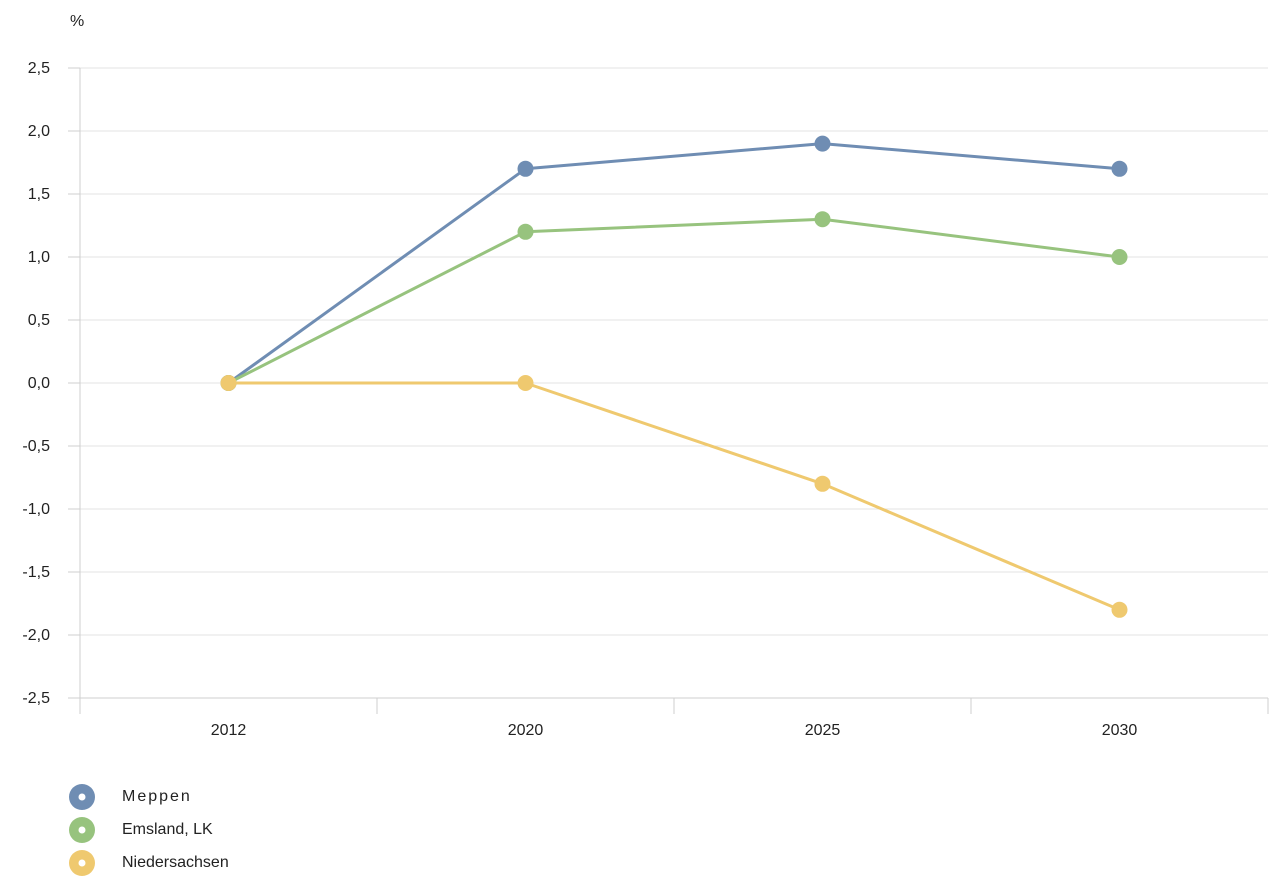 This screenshot has width=1286, height=893. I want to click on x-tick-label: 2030, so click(1120, 730).